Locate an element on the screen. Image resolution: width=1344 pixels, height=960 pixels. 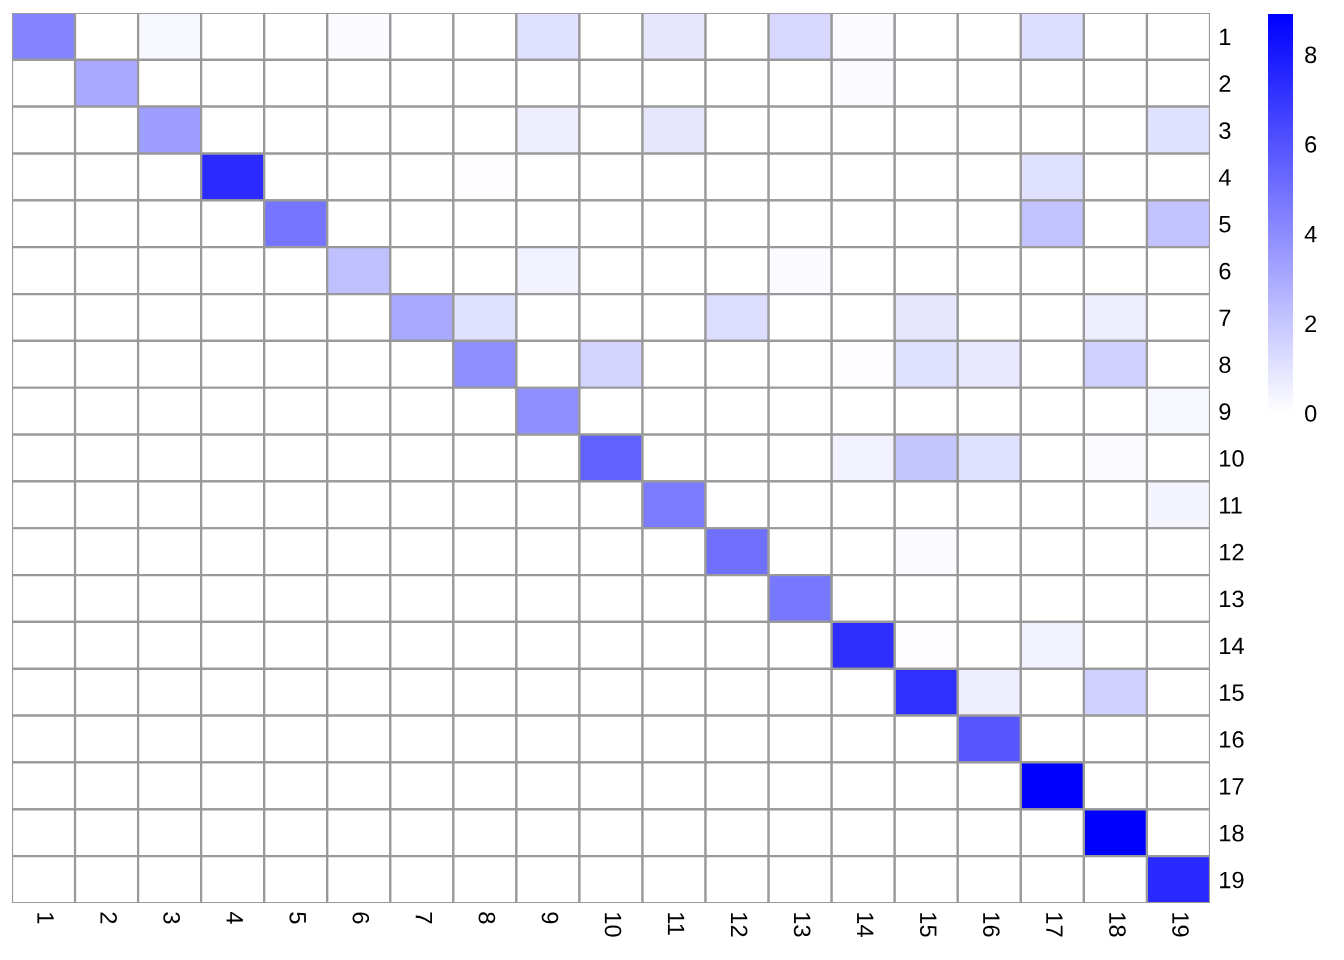
x-tick-label: 12 is located at coordinates (739, 925).